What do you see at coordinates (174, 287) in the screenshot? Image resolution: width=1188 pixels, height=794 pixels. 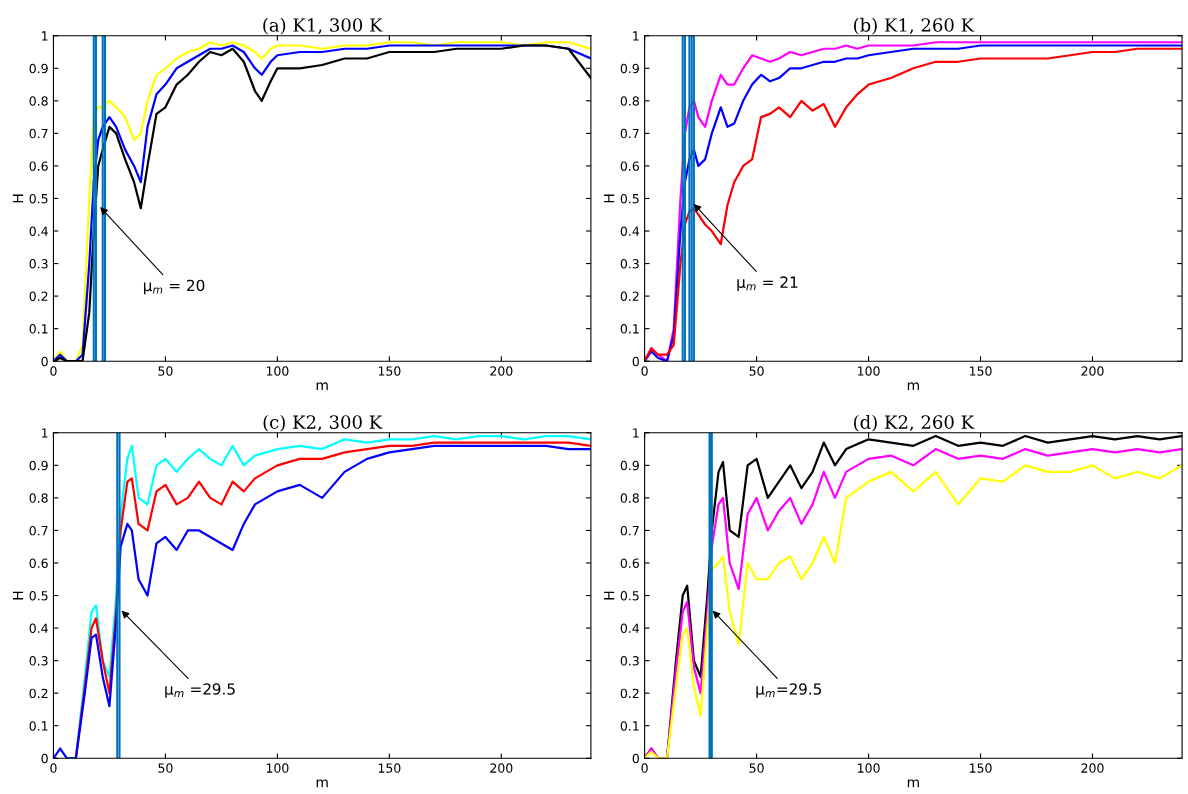 I see `annotation: μ$_{m}$ = 20` at bounding box center [174, 287].